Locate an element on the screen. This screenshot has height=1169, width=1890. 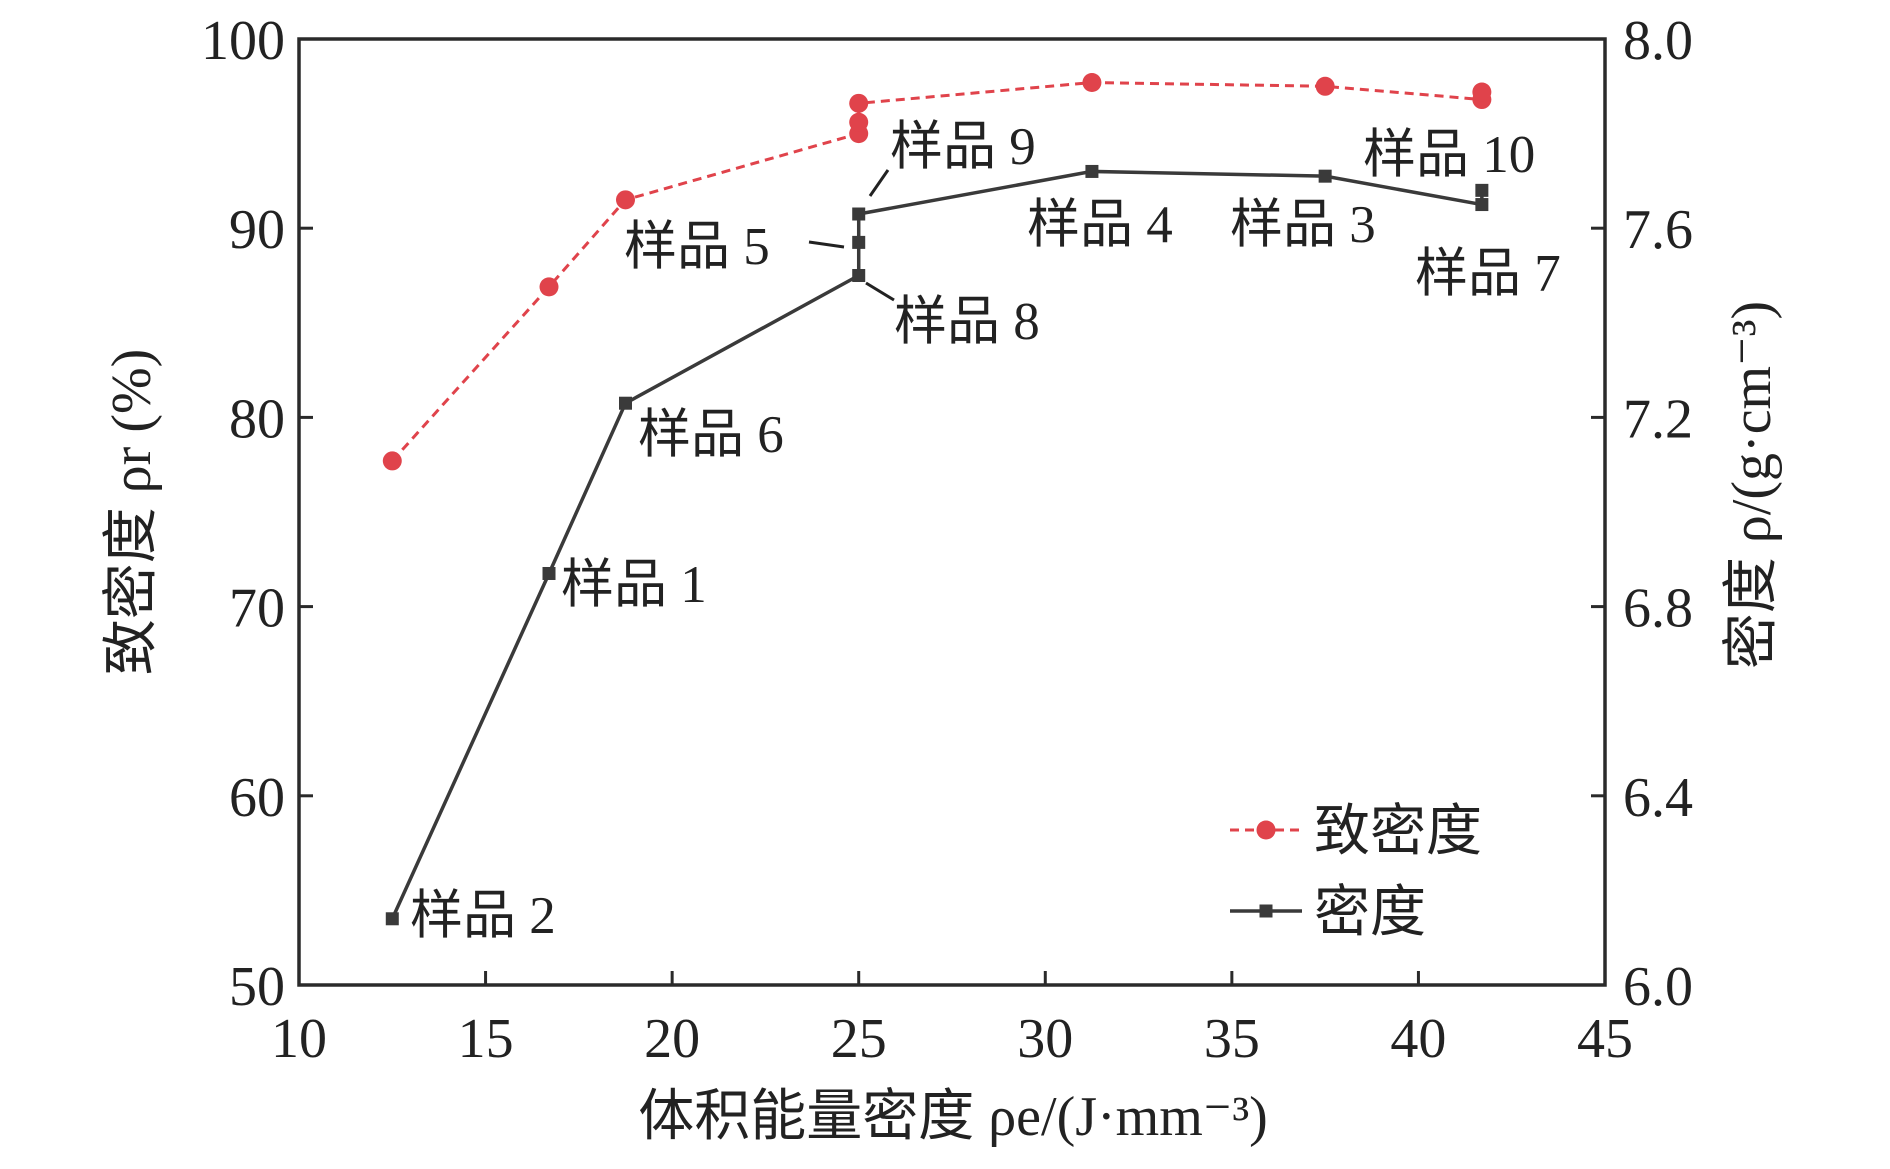
x-tick-label: 15 is located at coordinates (486, 1039).